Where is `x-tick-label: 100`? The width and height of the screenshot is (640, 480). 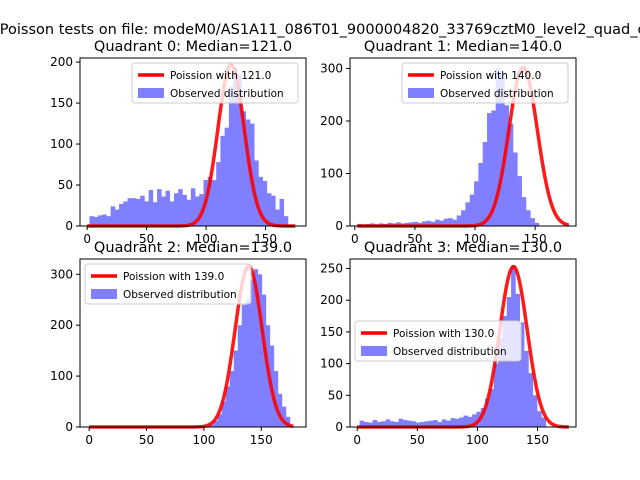
x-tick-label: 100 is located at coordinates (203, 440).